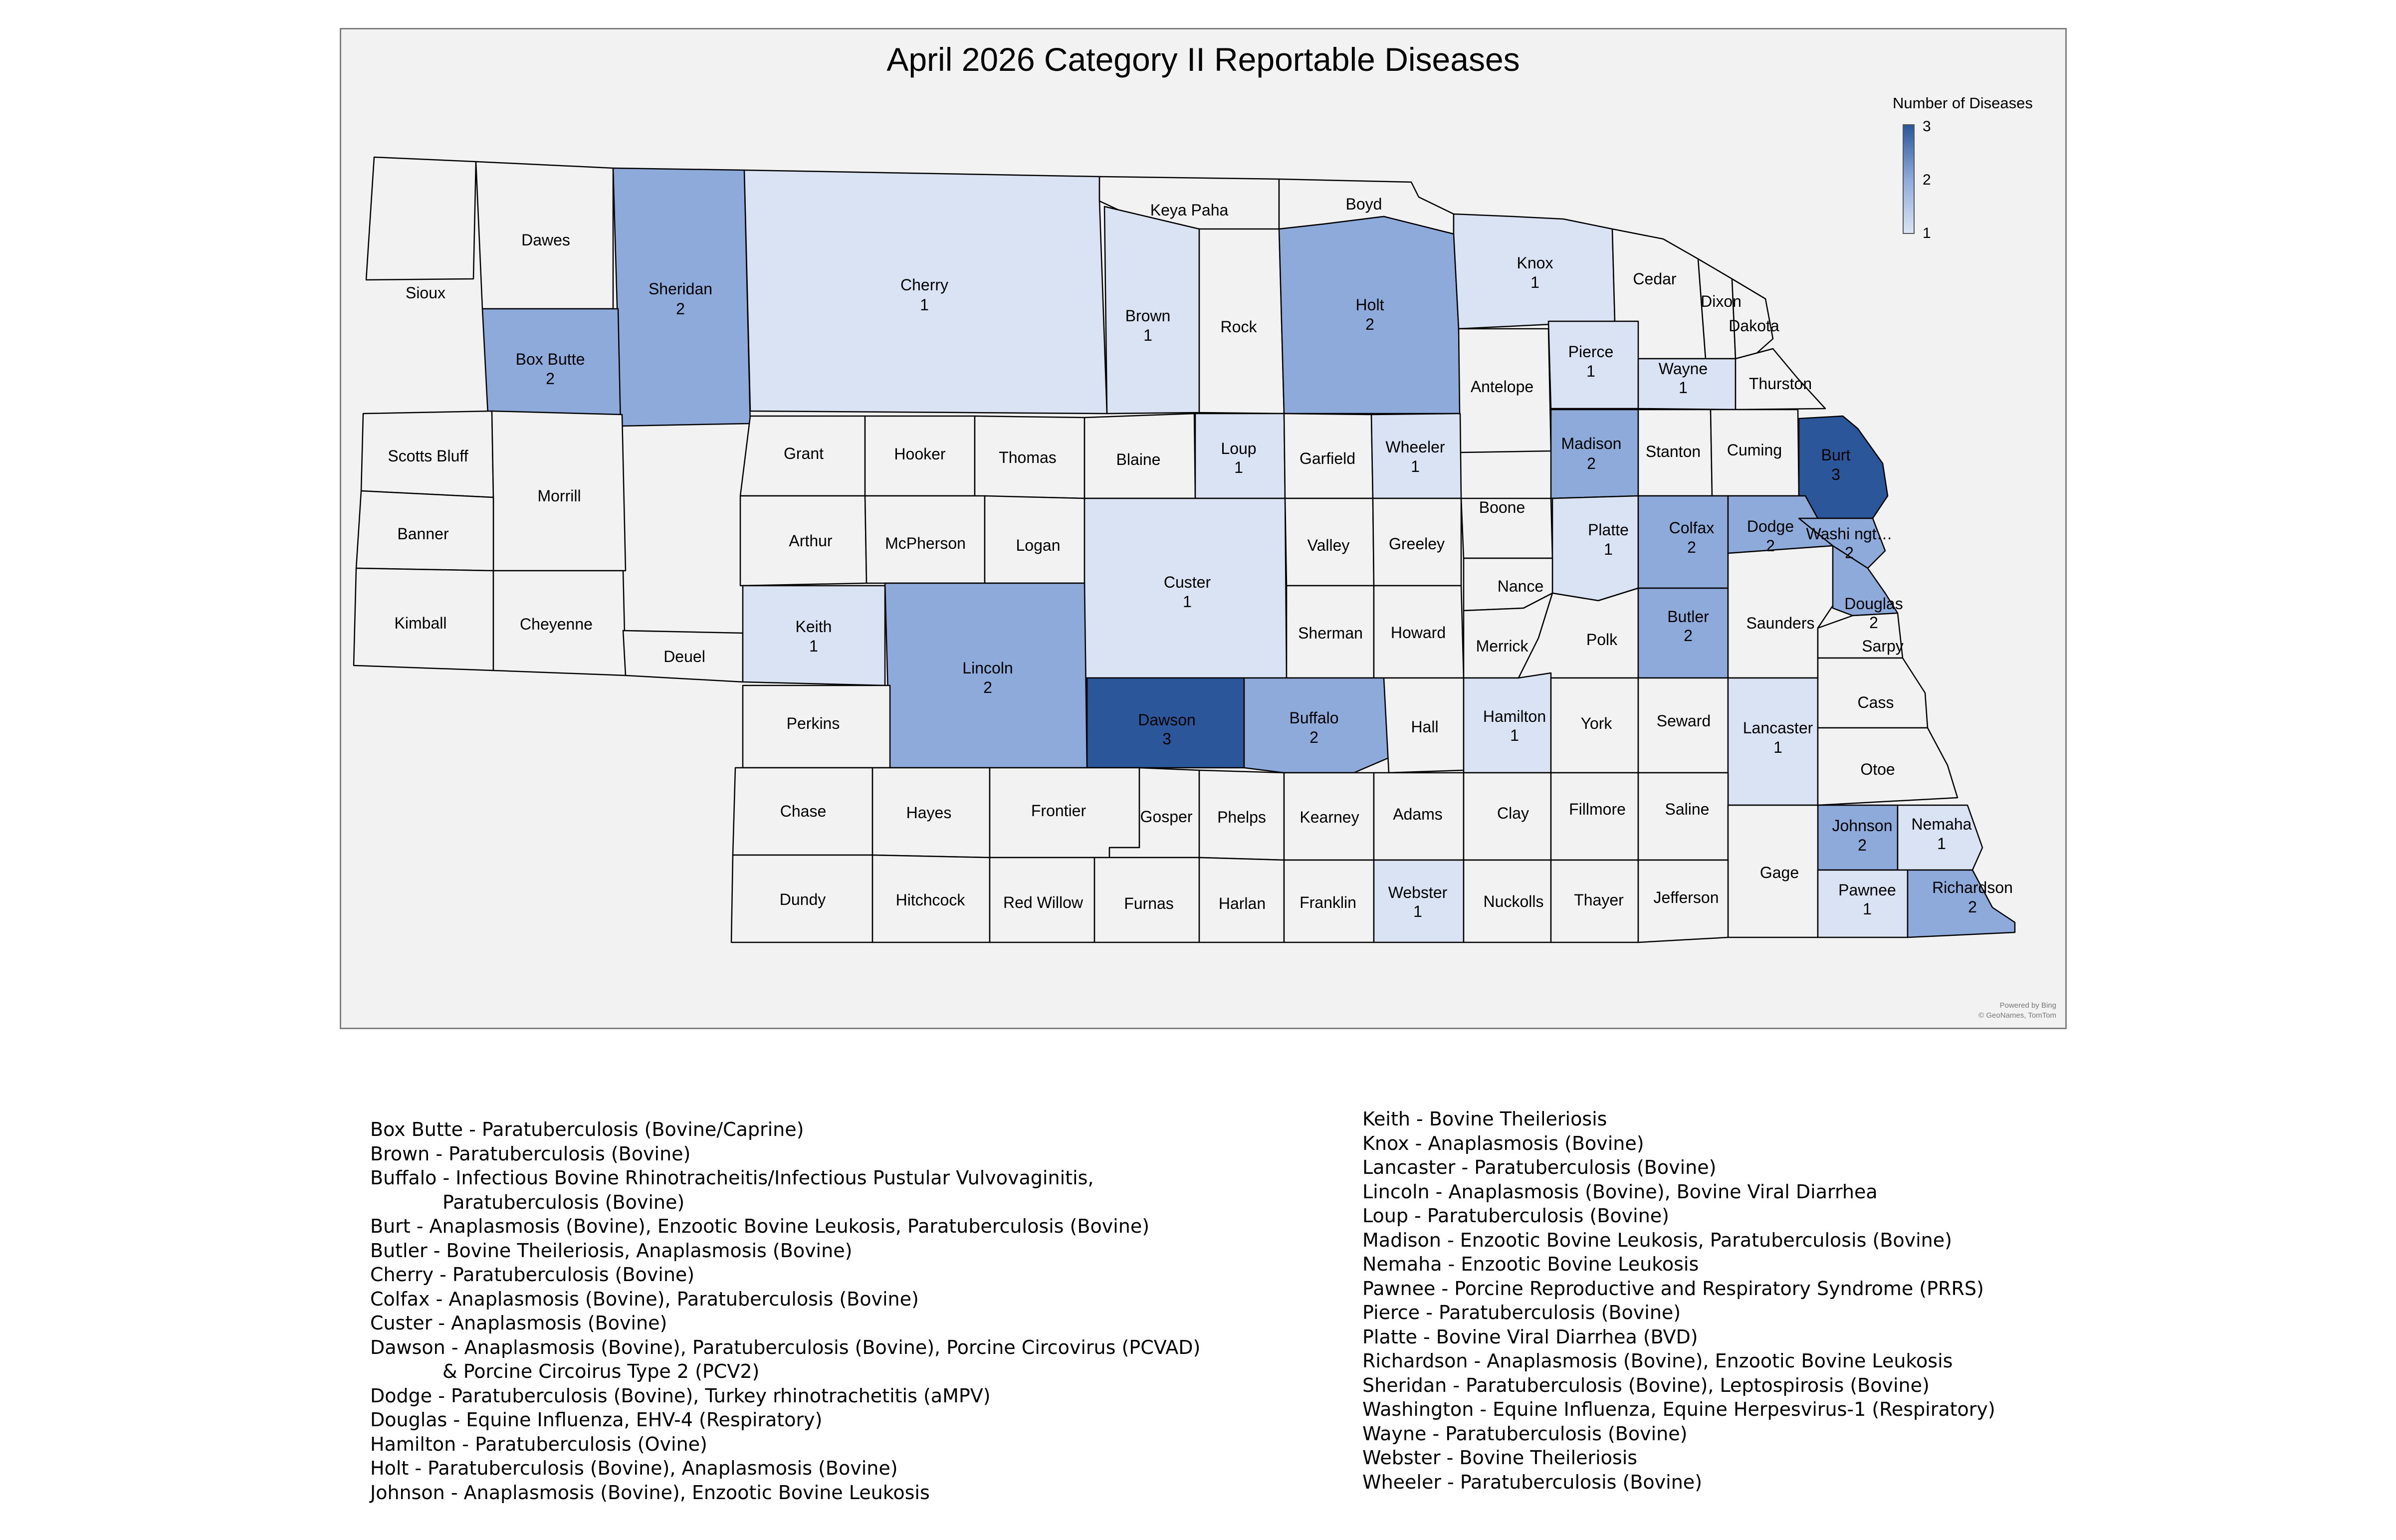  Describe the element at coordinates (1369, 324) in the screenshot. I see `county-count-holt: 2` at that location.